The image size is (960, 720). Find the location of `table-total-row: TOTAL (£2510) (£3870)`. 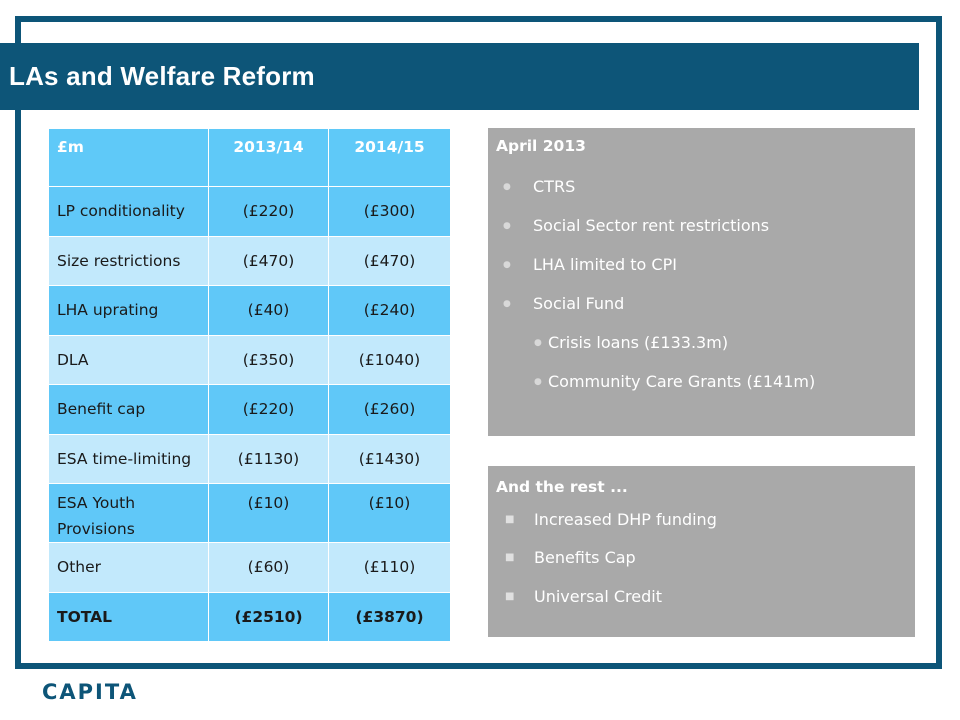

table-total-row: TOTAL (£2510) (£3870) is located at coordinates (249, 616).